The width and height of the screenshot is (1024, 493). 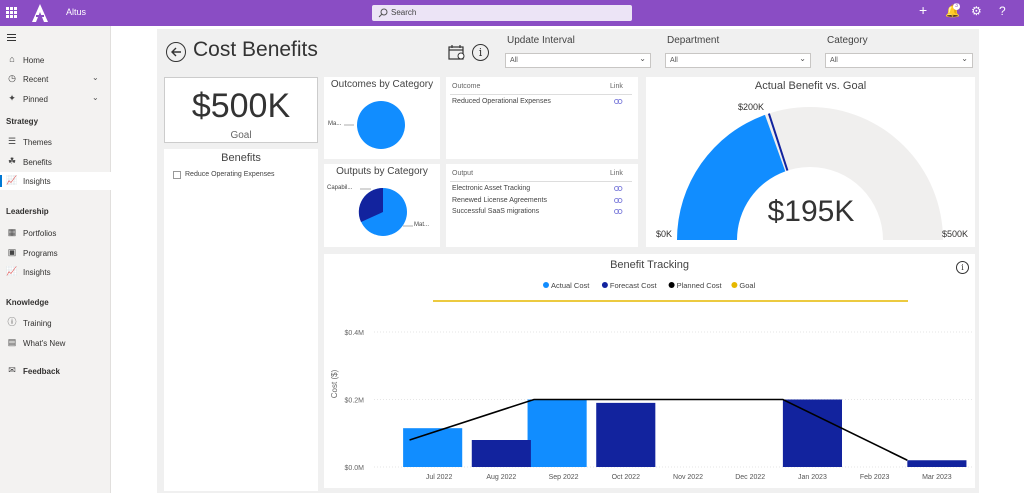 What do you see at coordinates (370, 204) in the screenshot?
I see `pie-slice-capabilities` at bounding box center [370, 204].